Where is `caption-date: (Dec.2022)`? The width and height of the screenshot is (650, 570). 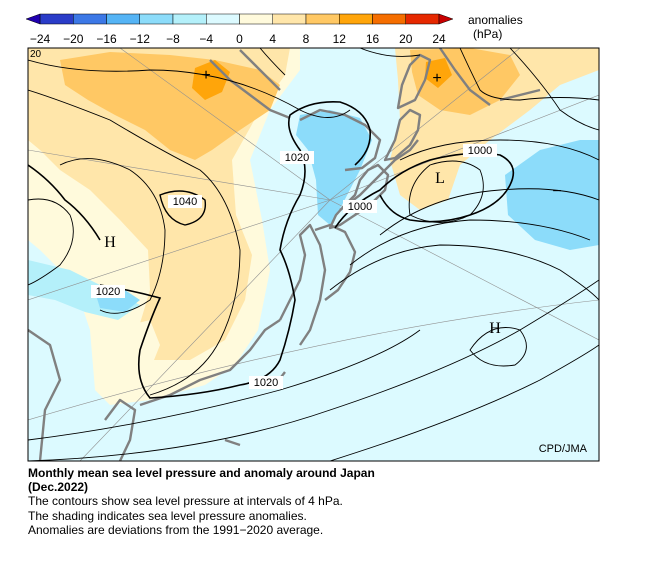
caption-date: (Dec.2022) is located at coordinates (58, 487).